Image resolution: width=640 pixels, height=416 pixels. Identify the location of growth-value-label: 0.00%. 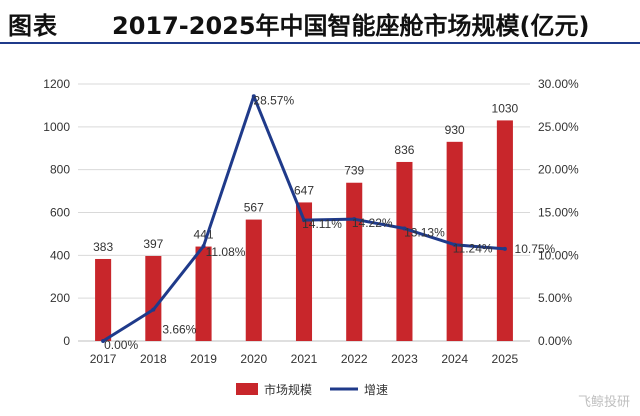
(121, 345).